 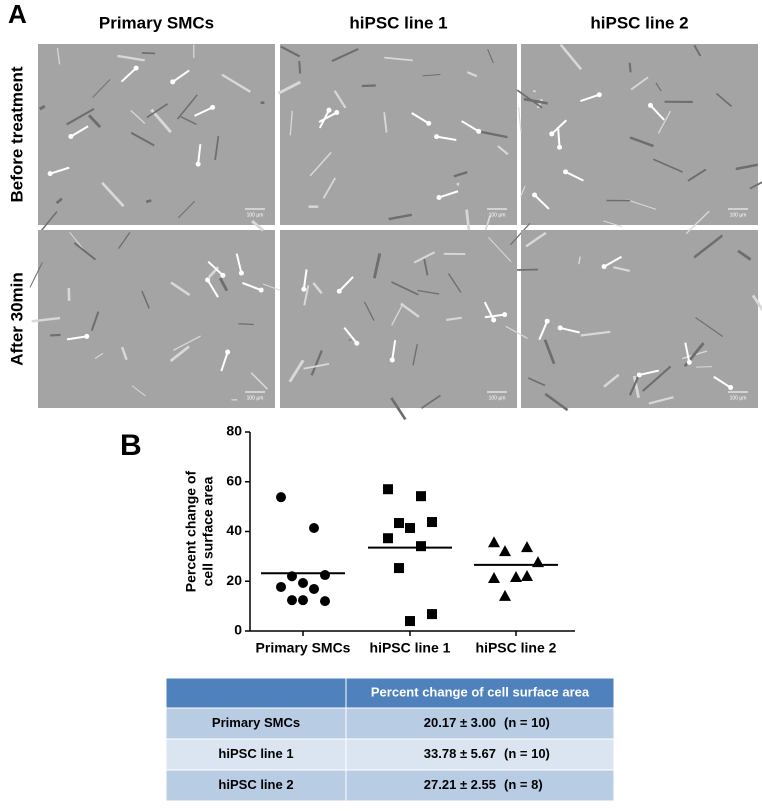 I want to click on y-tick-label: 0, so click(x=238, y=630).